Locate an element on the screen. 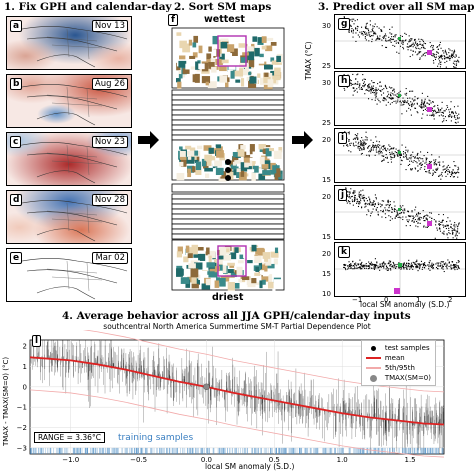 The width and height of the screenshot is (474, 474). x-tick-label: −0.5 is located at coordinates (138, 460).